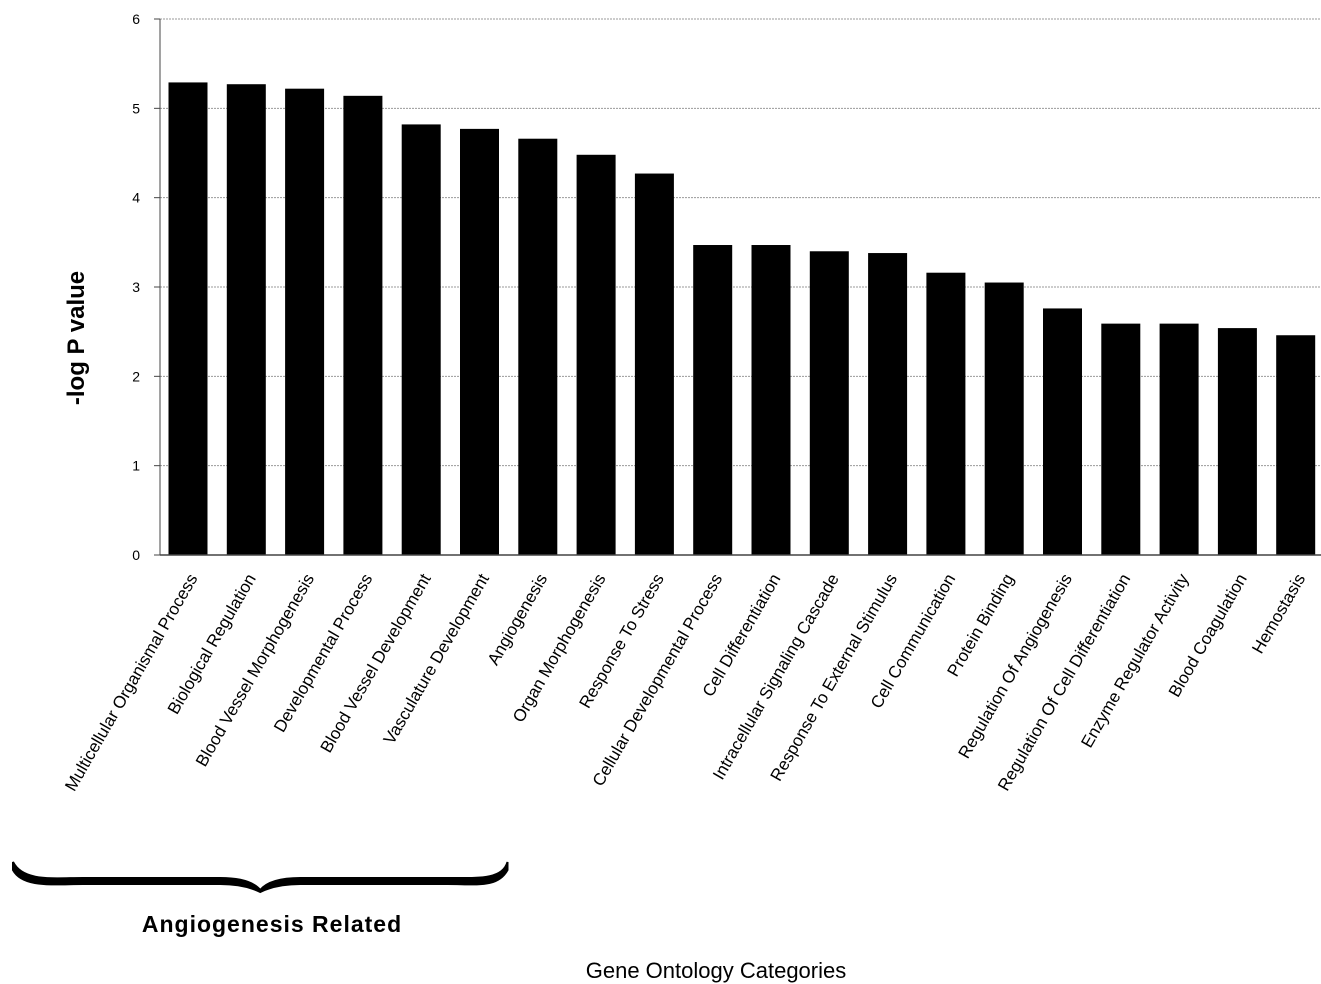 The height and width of the screenshot is (984, 1321). What do you see at coordinates (76, 338) in the screenshot?
I see `y-axis-title: -log P value` at bounding box center [76, 338].